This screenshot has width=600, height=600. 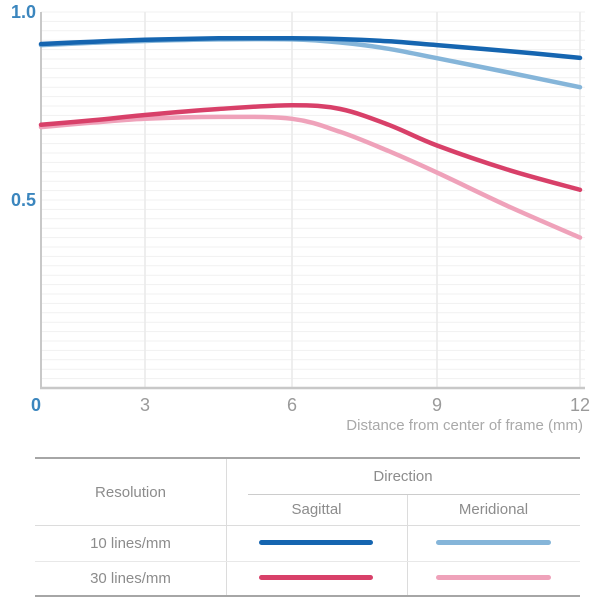 What do you see at coordinates (316, 542) in the screenshot?
I see `legend-swatch-10-sagittal` at bounding box center [316, 542].